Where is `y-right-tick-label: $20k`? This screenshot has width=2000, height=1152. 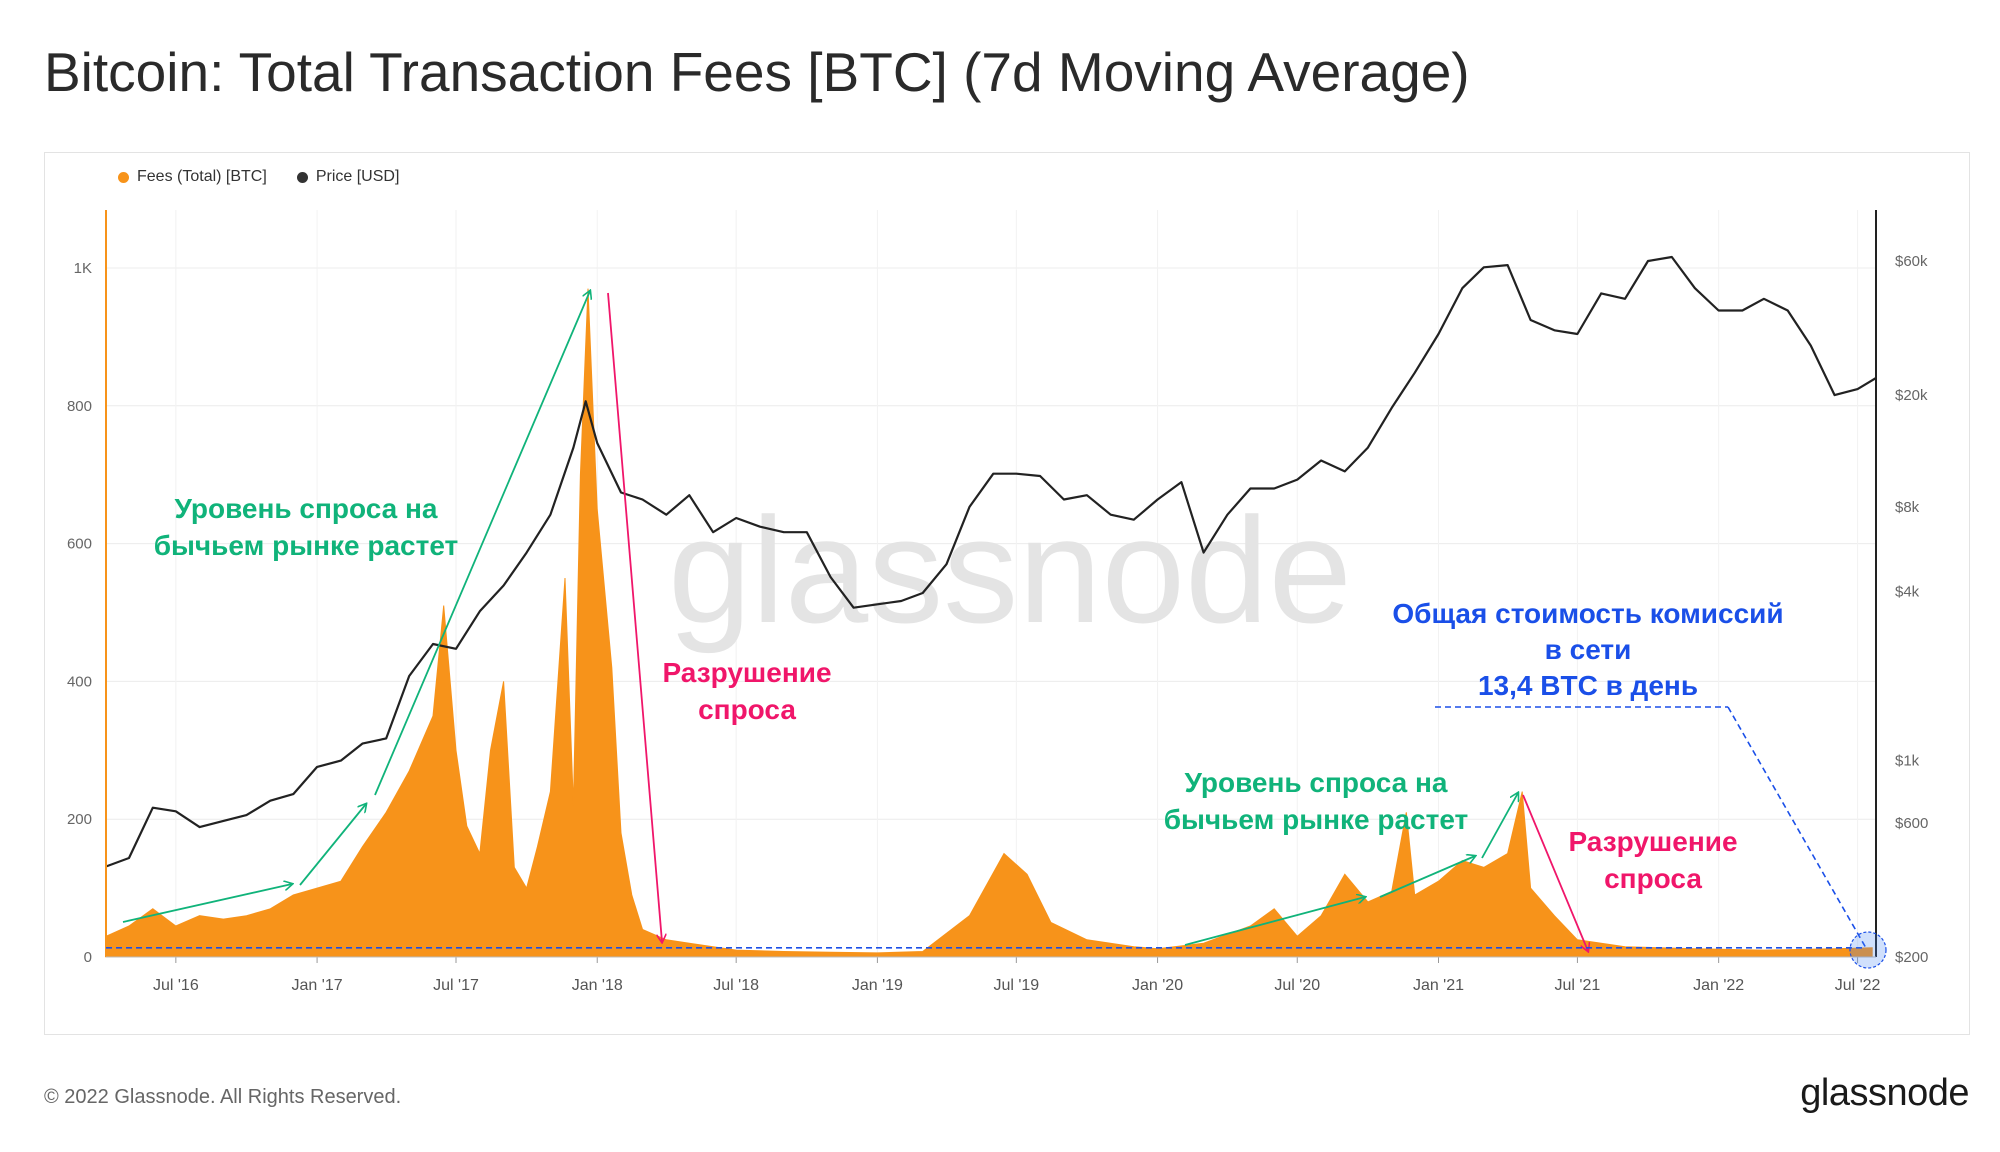 y-right-tick-label: $20k is located at coordinates (1911, 395).